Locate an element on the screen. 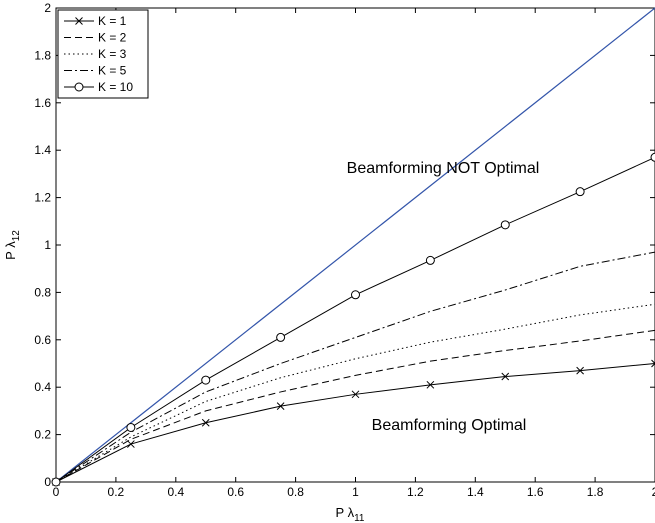 This screenshot has width=655, height=523. y-tick-label: 0.4 is located at coordinates (42, 387).